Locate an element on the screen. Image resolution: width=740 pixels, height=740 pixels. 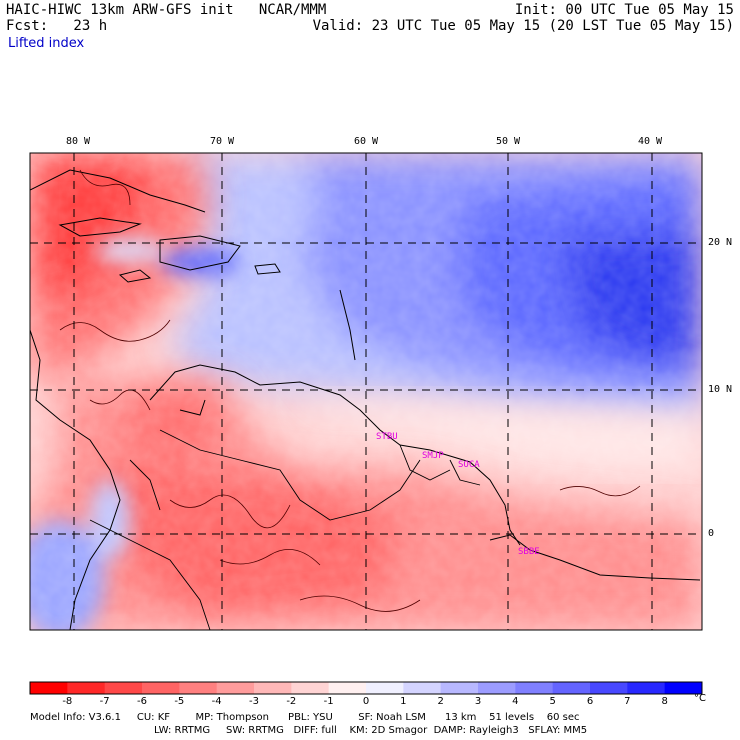
colorbar-tick-label: -7 is located at coordinates (104, 701).